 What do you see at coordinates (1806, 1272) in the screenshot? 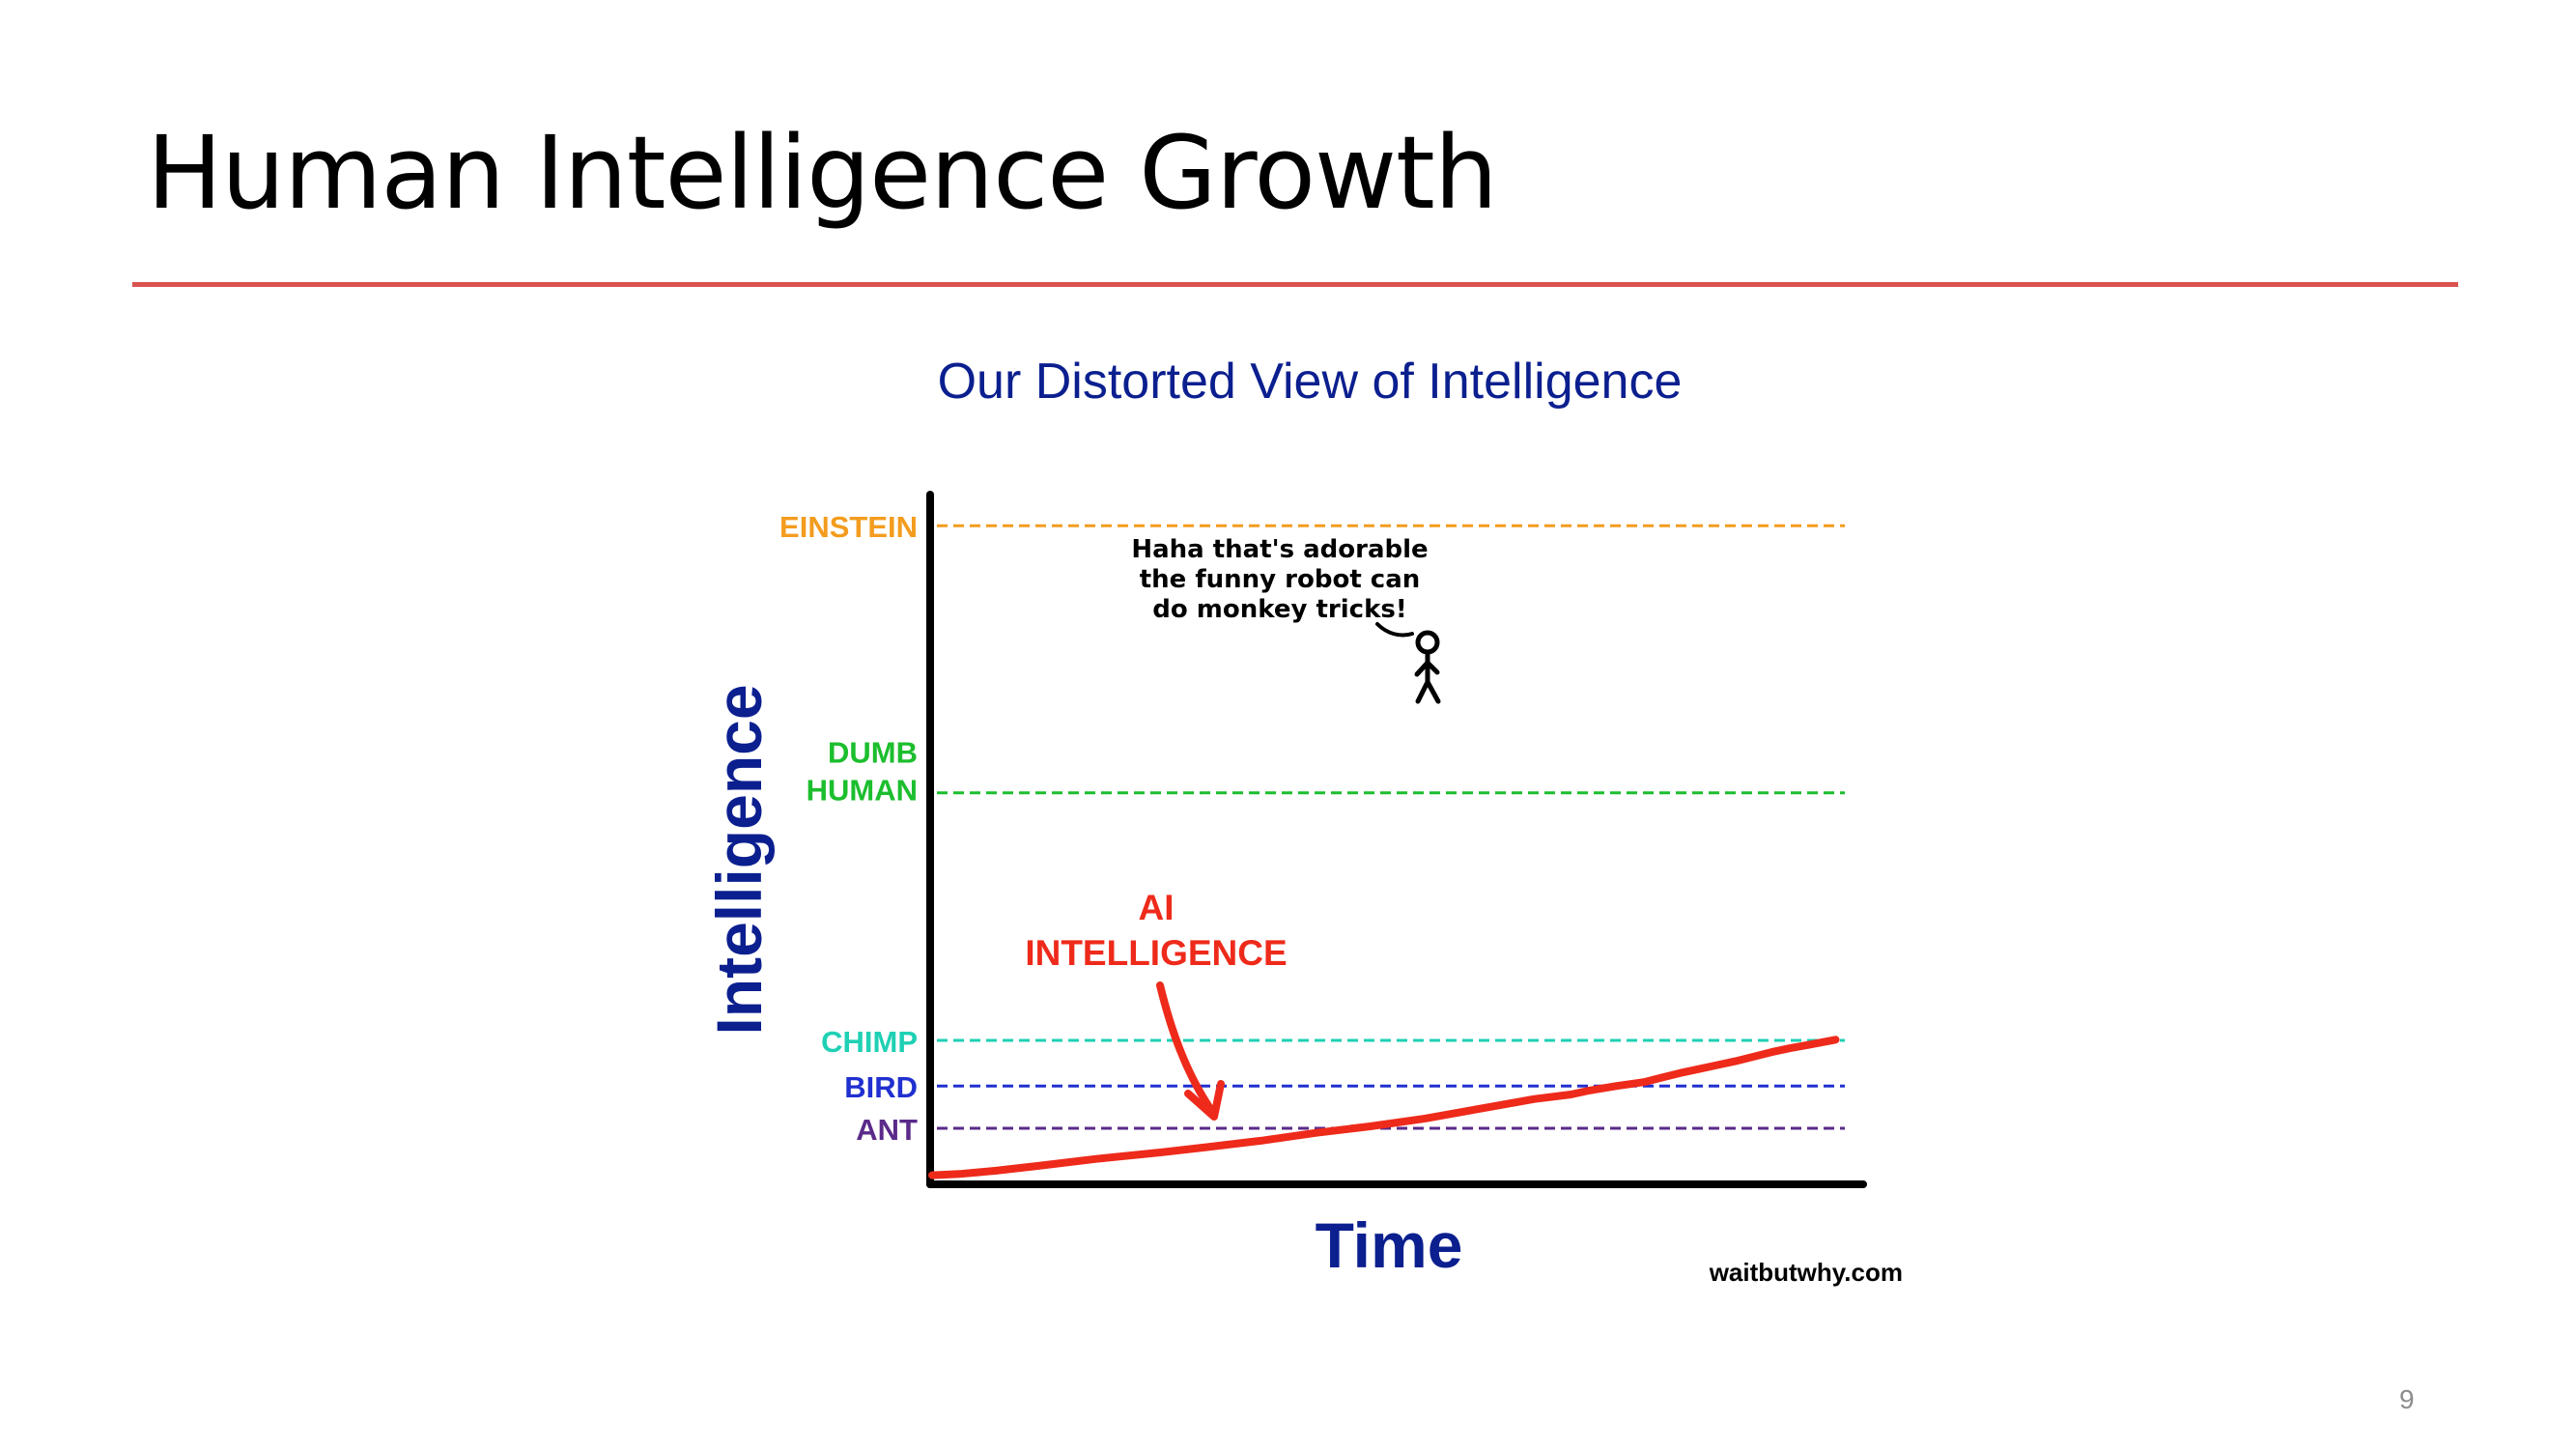
I see `source-credit: waitbutwhy.com` at bounding box center [1806, 1272].